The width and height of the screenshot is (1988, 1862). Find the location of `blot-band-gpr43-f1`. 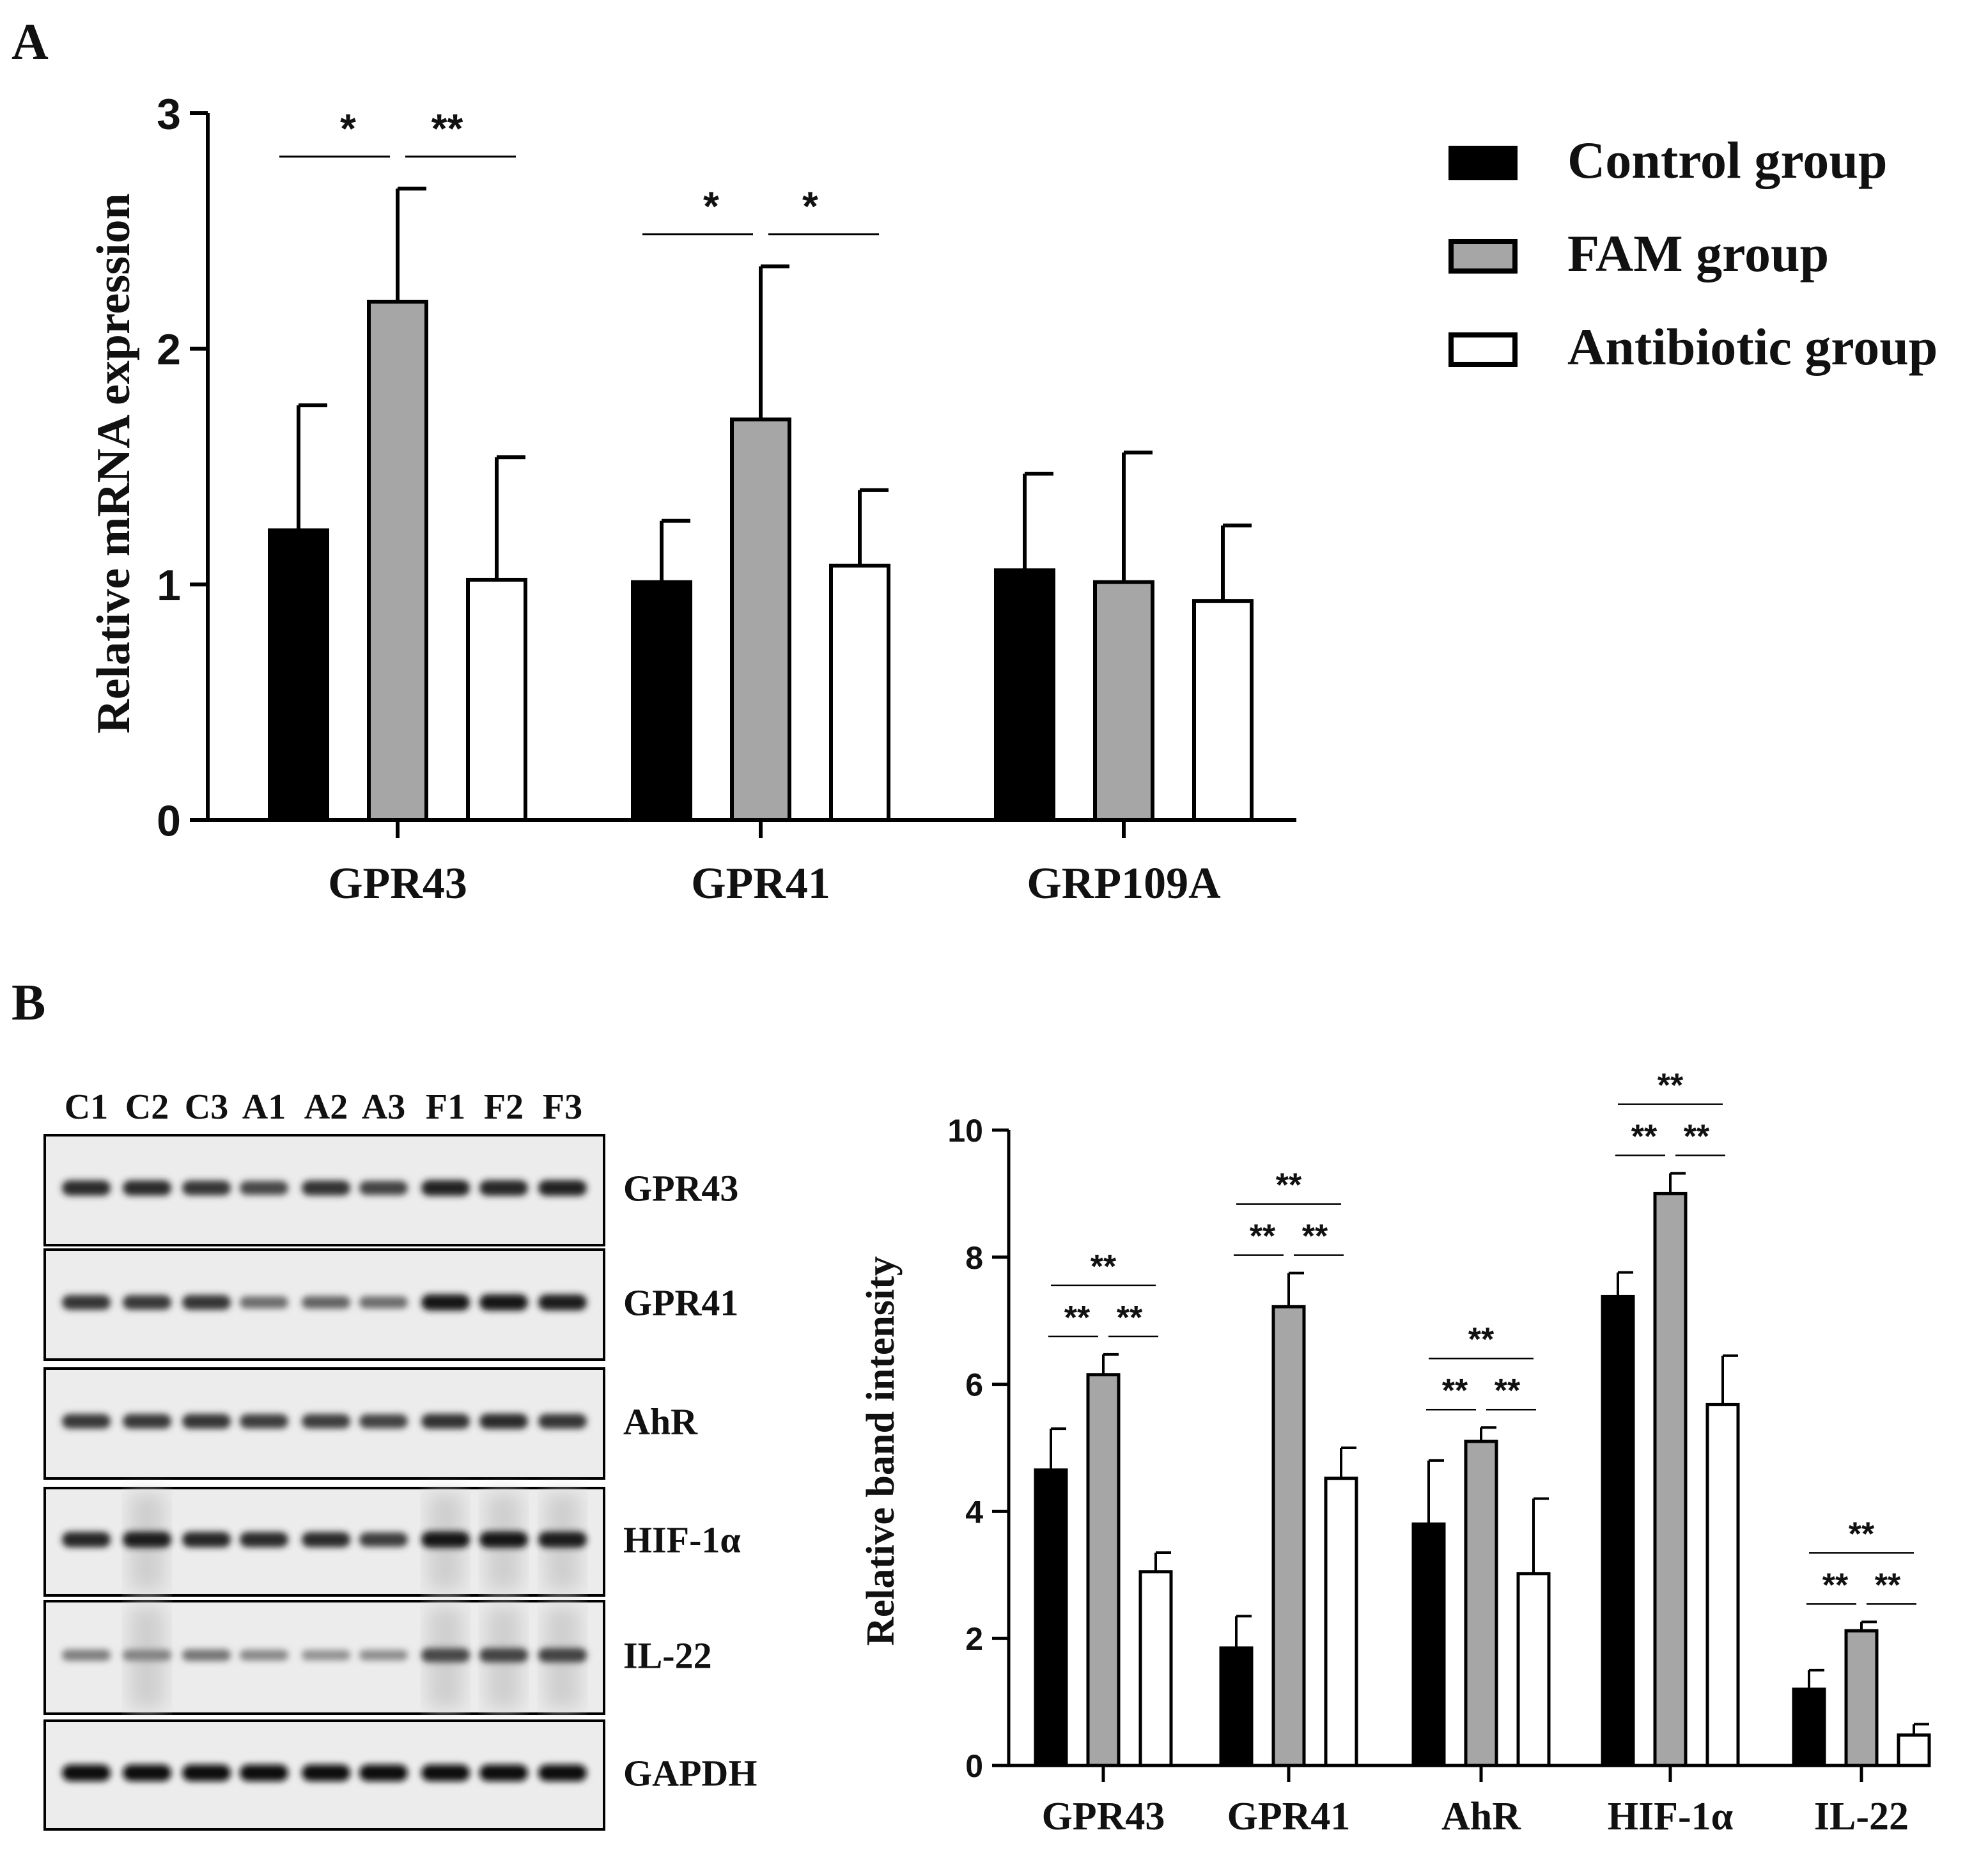

blot-band-gpr43-f1 is located at coordinates (445, 1188).